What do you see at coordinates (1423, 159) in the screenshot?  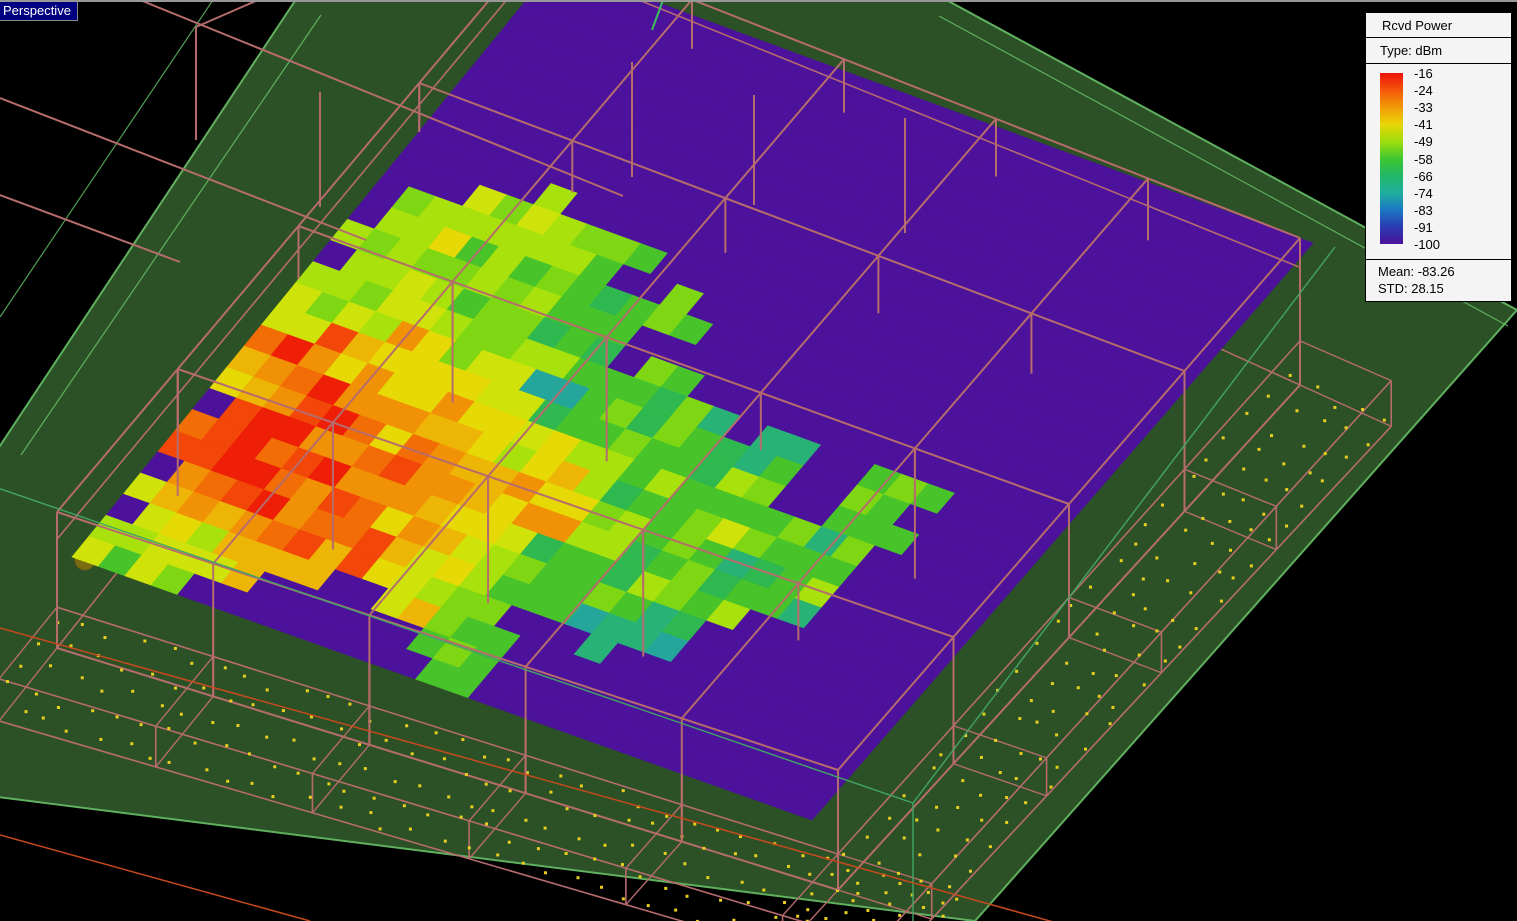 I see `legend-tick: -58` at bounding box center [1423, 159].